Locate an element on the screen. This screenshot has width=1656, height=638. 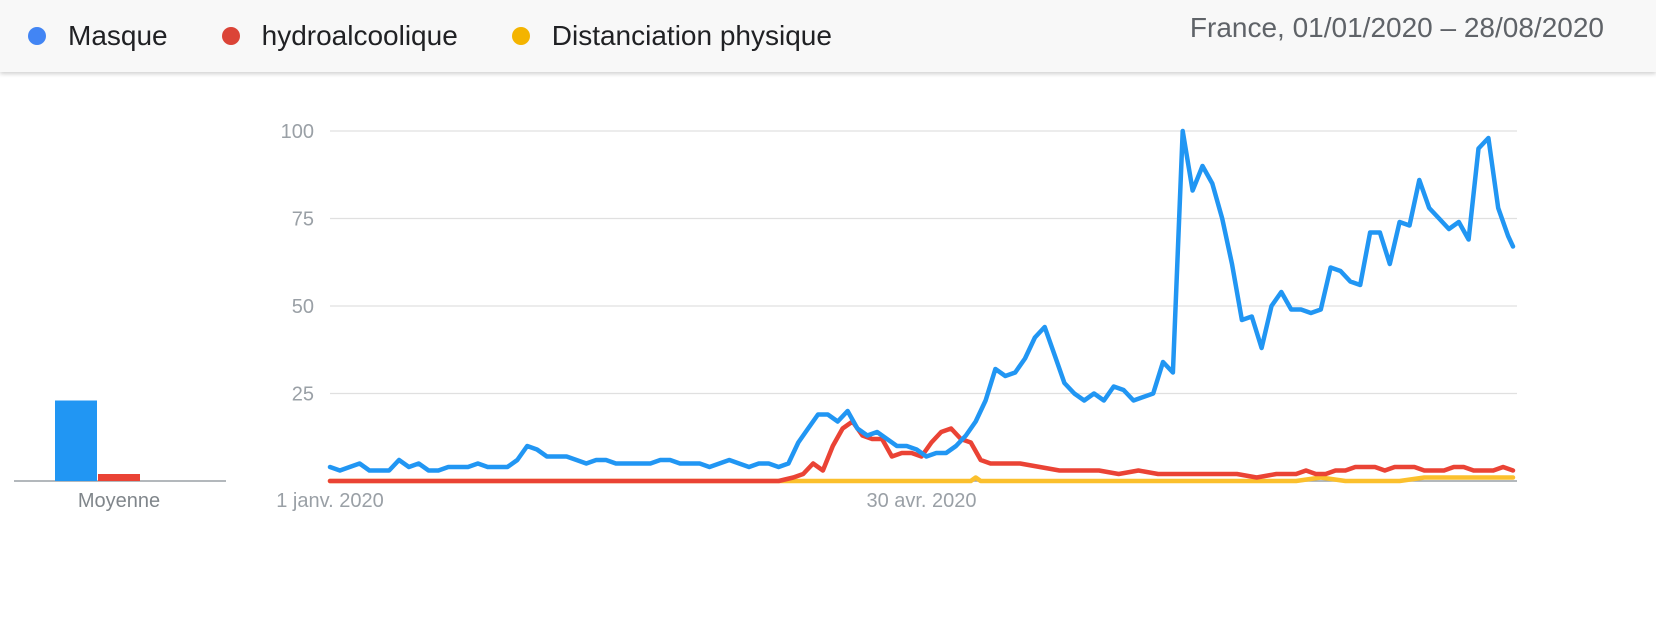
legend-dot-distanciation is located at coordinates (520, 36).